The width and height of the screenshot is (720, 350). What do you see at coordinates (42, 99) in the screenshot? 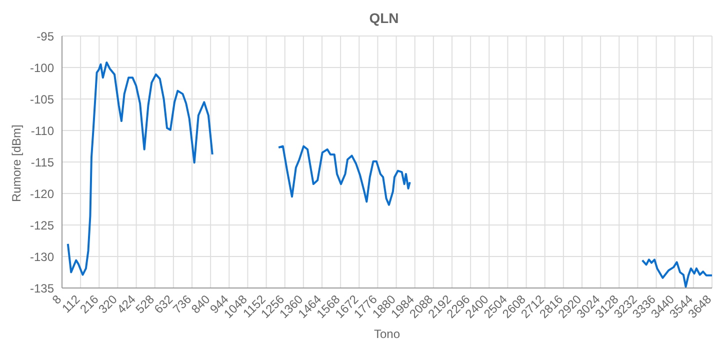
I see `y-tick-label: -105` at bounding box center [42, 99].